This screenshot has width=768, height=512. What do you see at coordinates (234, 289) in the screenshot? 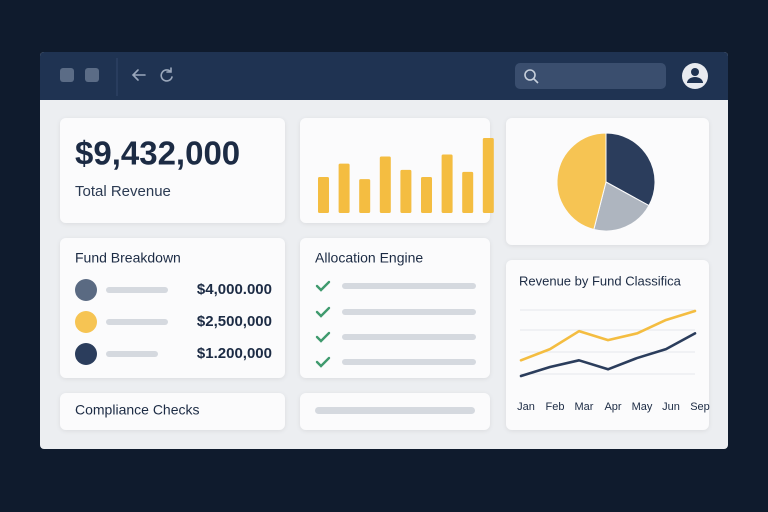
I see `fund-amount: $4,000.000` at bounding box center [234, 289].